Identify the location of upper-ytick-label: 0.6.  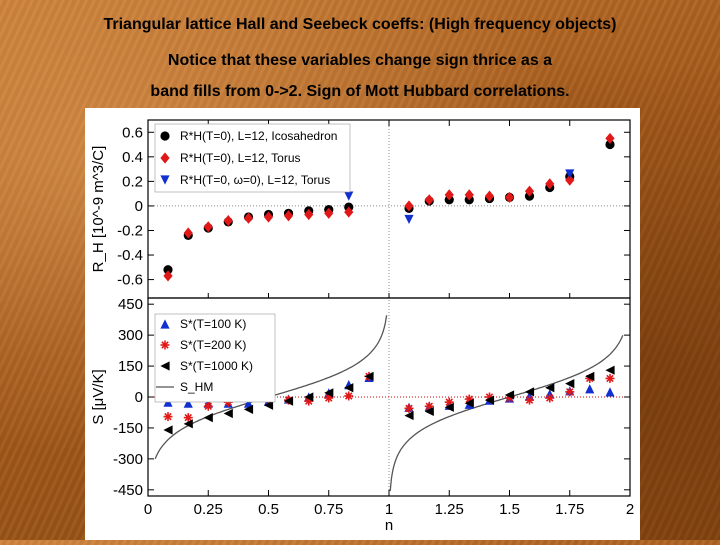
(132, 132).